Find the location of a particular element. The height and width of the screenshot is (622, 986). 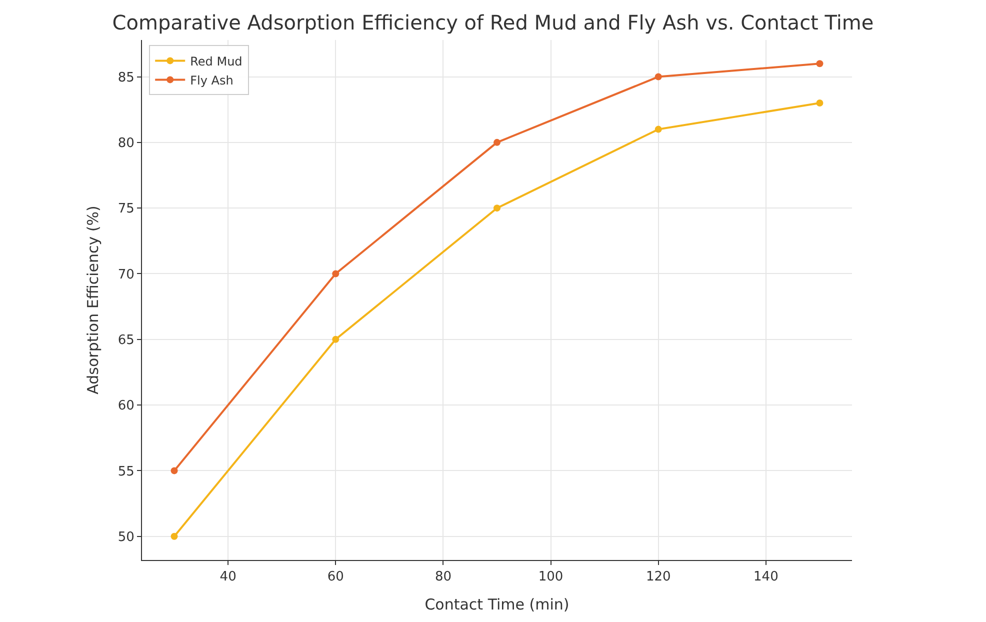

x-tick-label: 100 is located at coordinates (551, 577).